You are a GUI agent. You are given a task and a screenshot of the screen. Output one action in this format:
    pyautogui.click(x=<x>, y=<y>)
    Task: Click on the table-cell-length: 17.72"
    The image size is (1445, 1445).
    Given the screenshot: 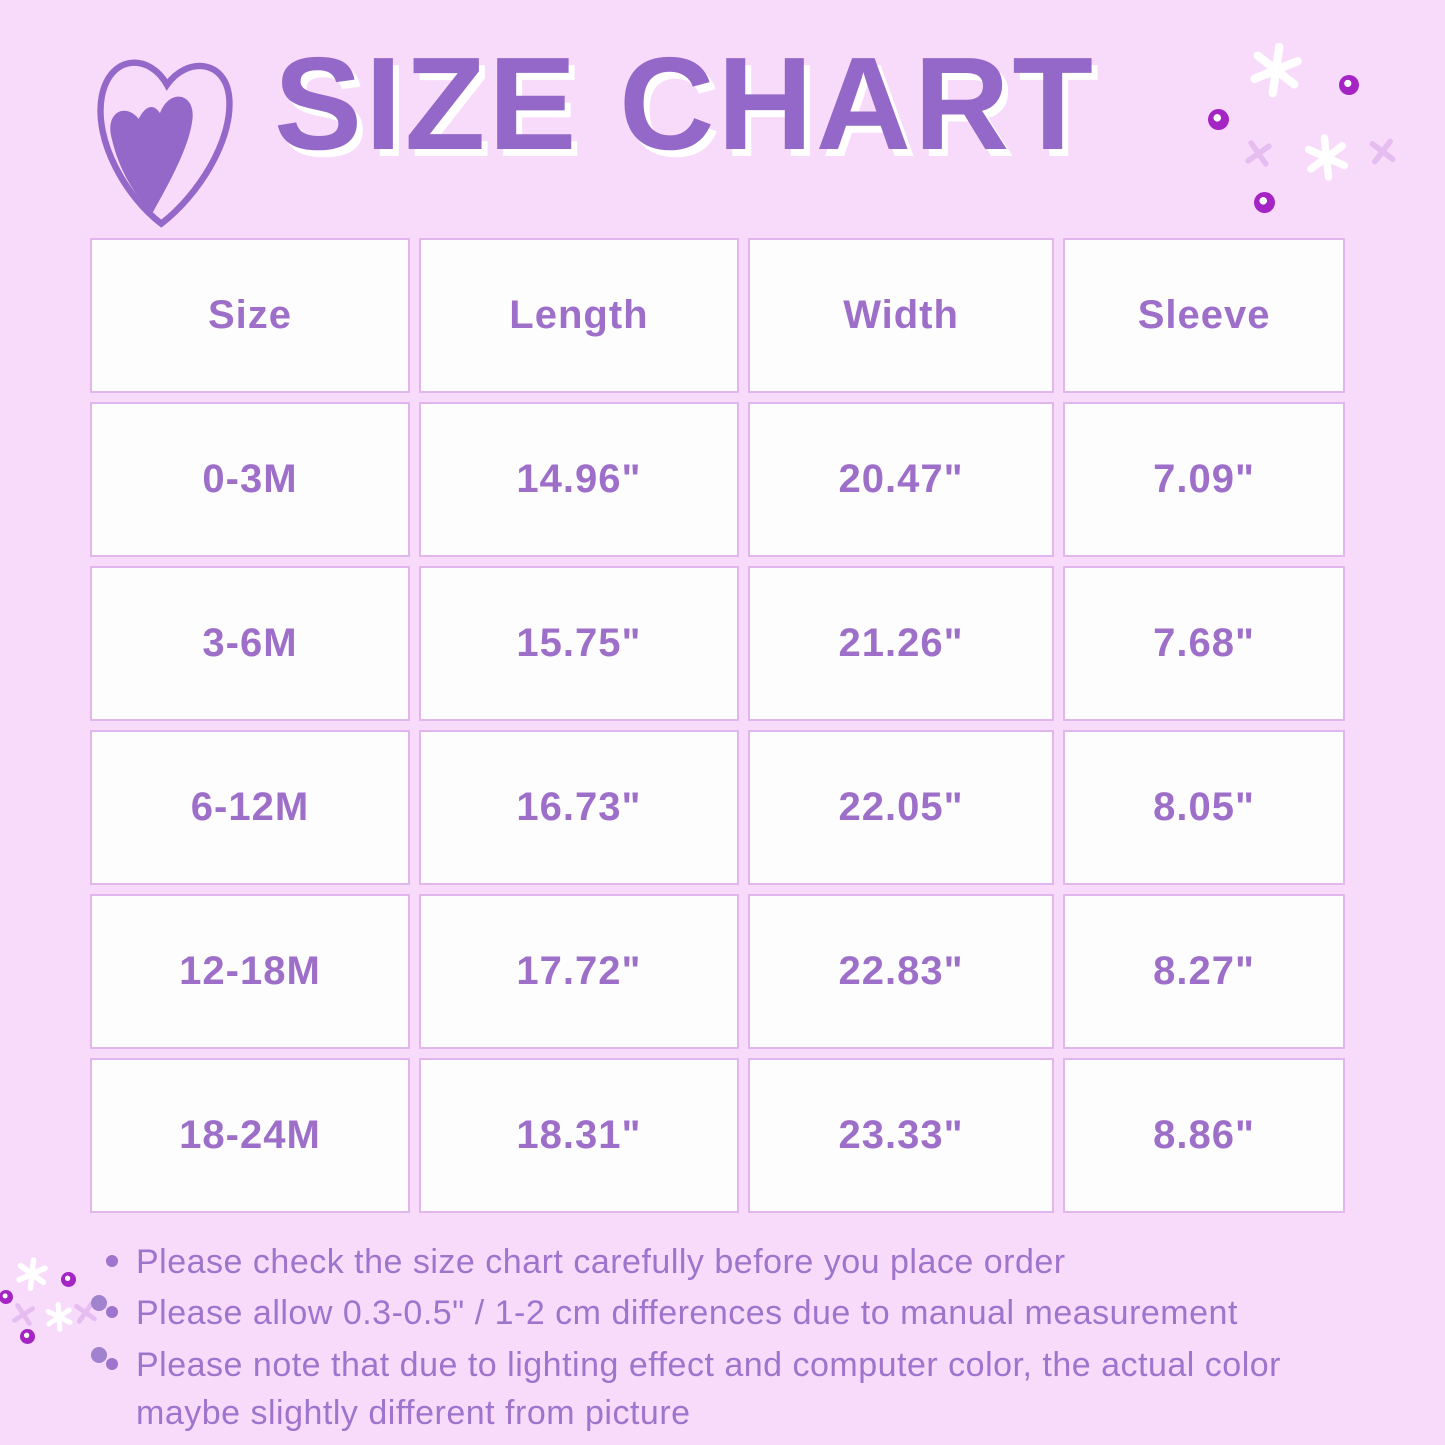 What is the action you would take?
    pyautogui.click(x=578, y=971)
    